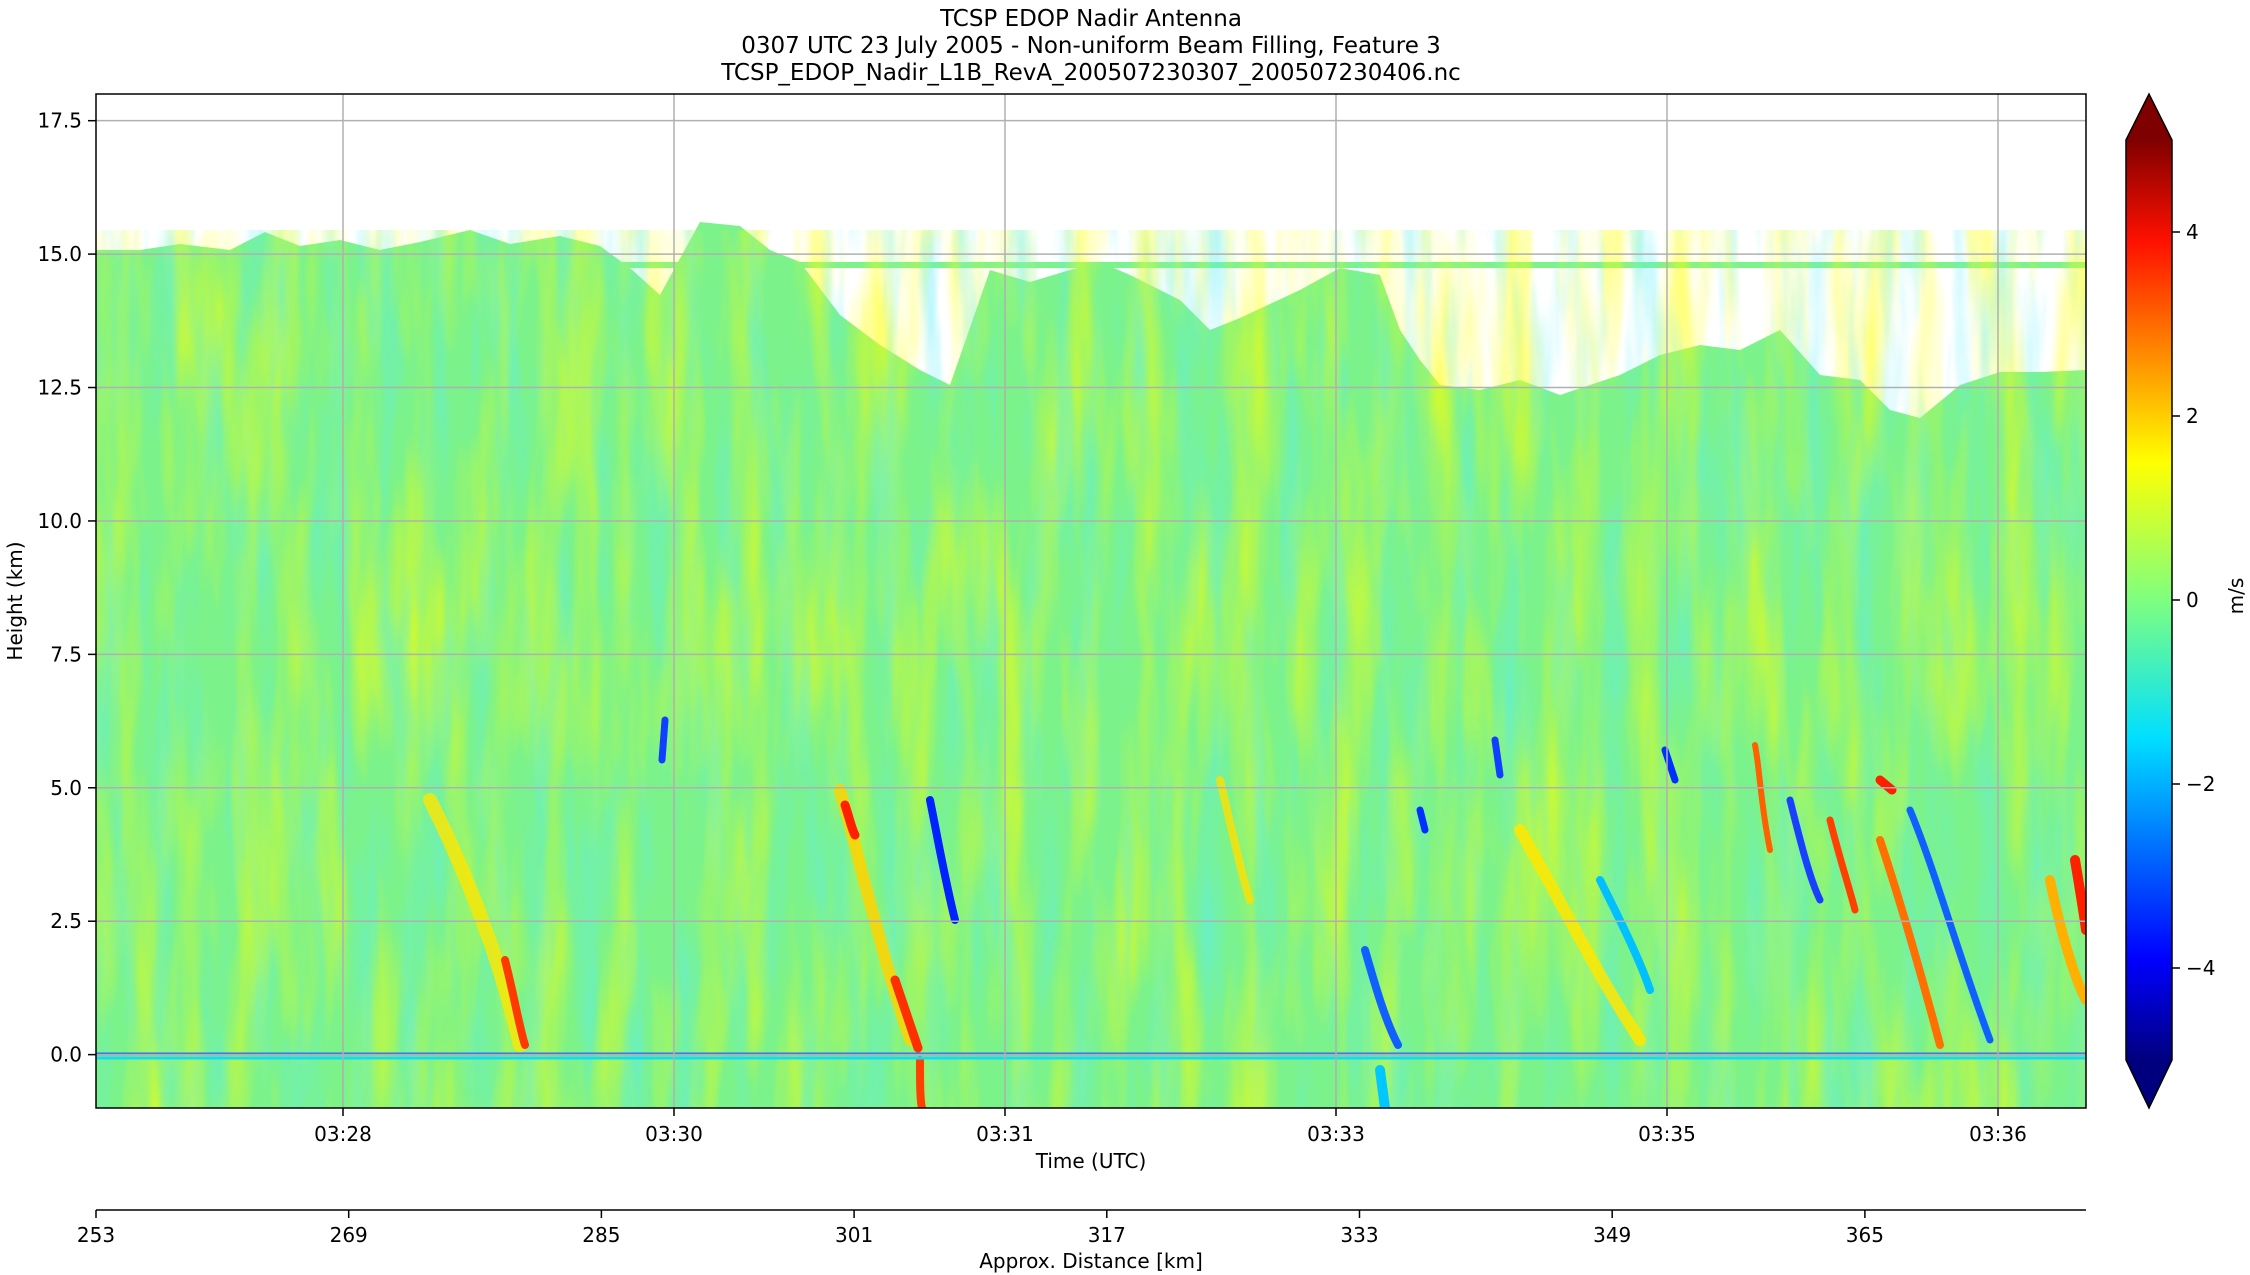 This screenshot has width=2250, height=1275. I want to click on distance-tick-label: 285, so click(601, 1235).